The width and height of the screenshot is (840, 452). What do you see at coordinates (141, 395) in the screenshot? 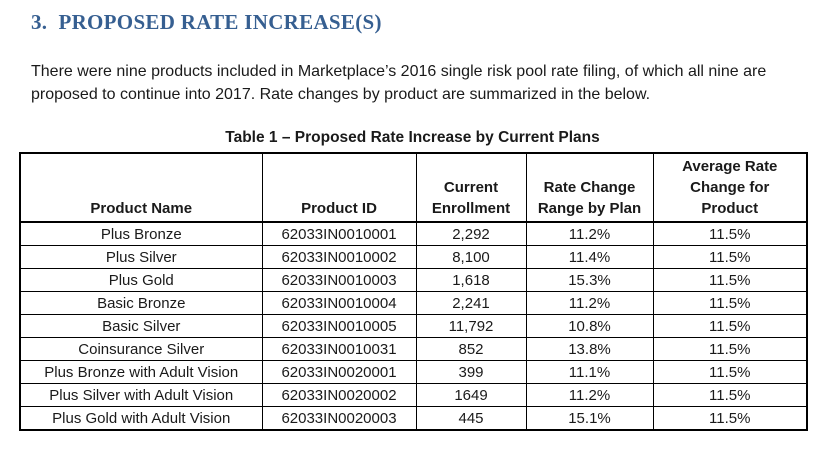
I see `cell-product-name: Plus Silver with Adult Vision` at bounding box center [141, 395].